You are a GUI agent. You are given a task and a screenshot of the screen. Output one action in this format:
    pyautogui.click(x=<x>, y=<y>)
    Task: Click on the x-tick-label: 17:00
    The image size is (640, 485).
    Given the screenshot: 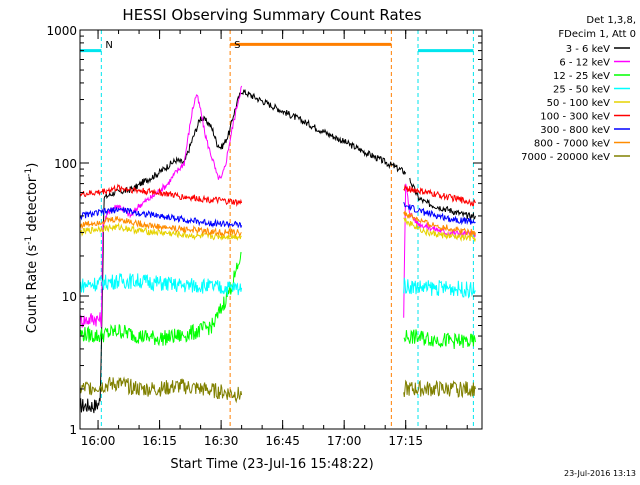 What is the action you would take?
    pyautogui.click(x=344, y=441)
    